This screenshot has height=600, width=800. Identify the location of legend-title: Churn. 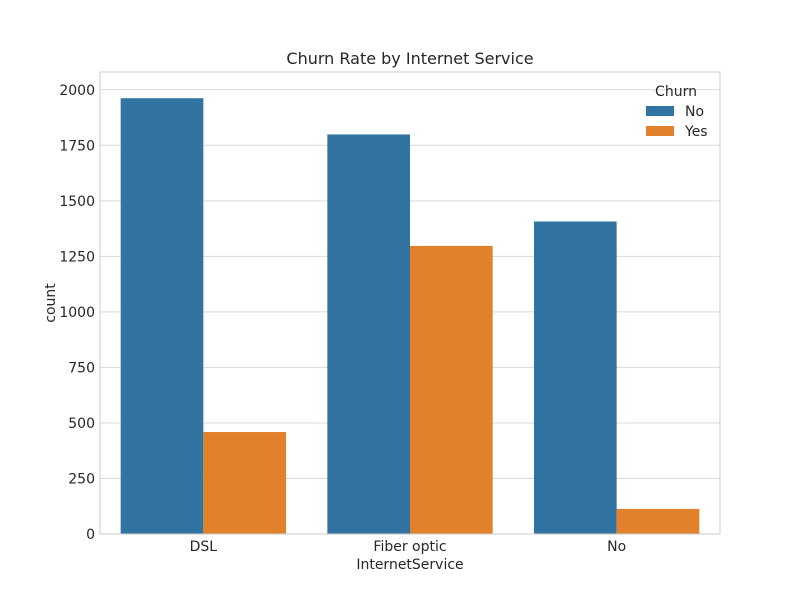
(676, 92).